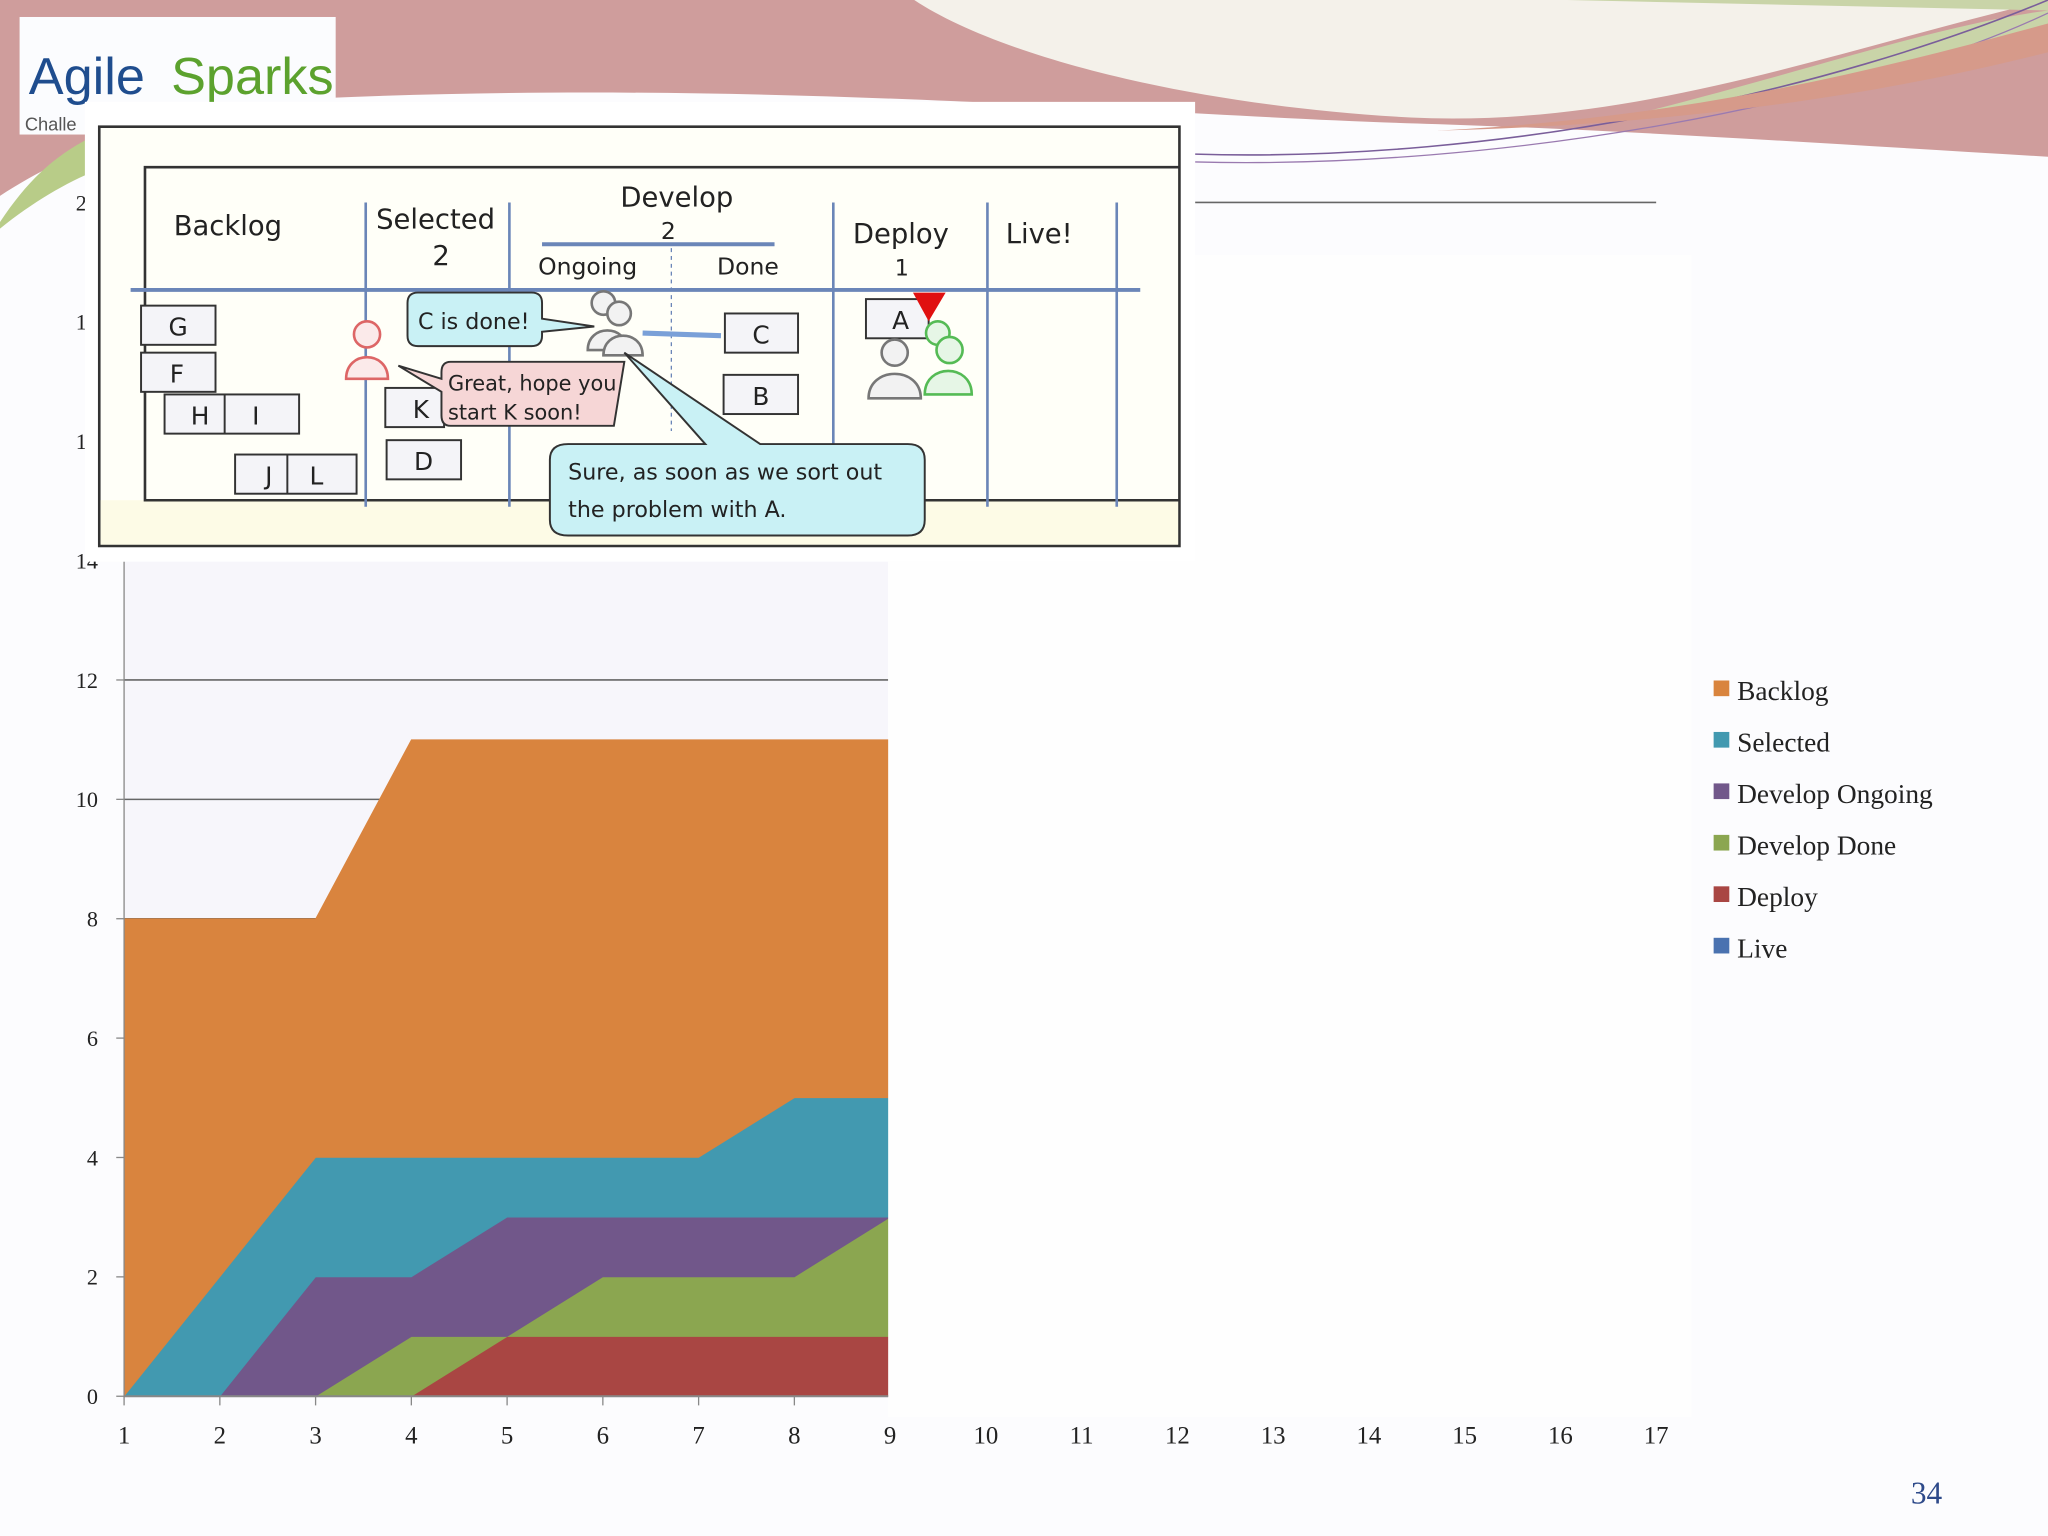 This screenshot has width=2048, height=1536. Describe the element at coordinates (532, 384) in the screenshot. I see `bubble-great-line-1: Great, hope you` at that location.